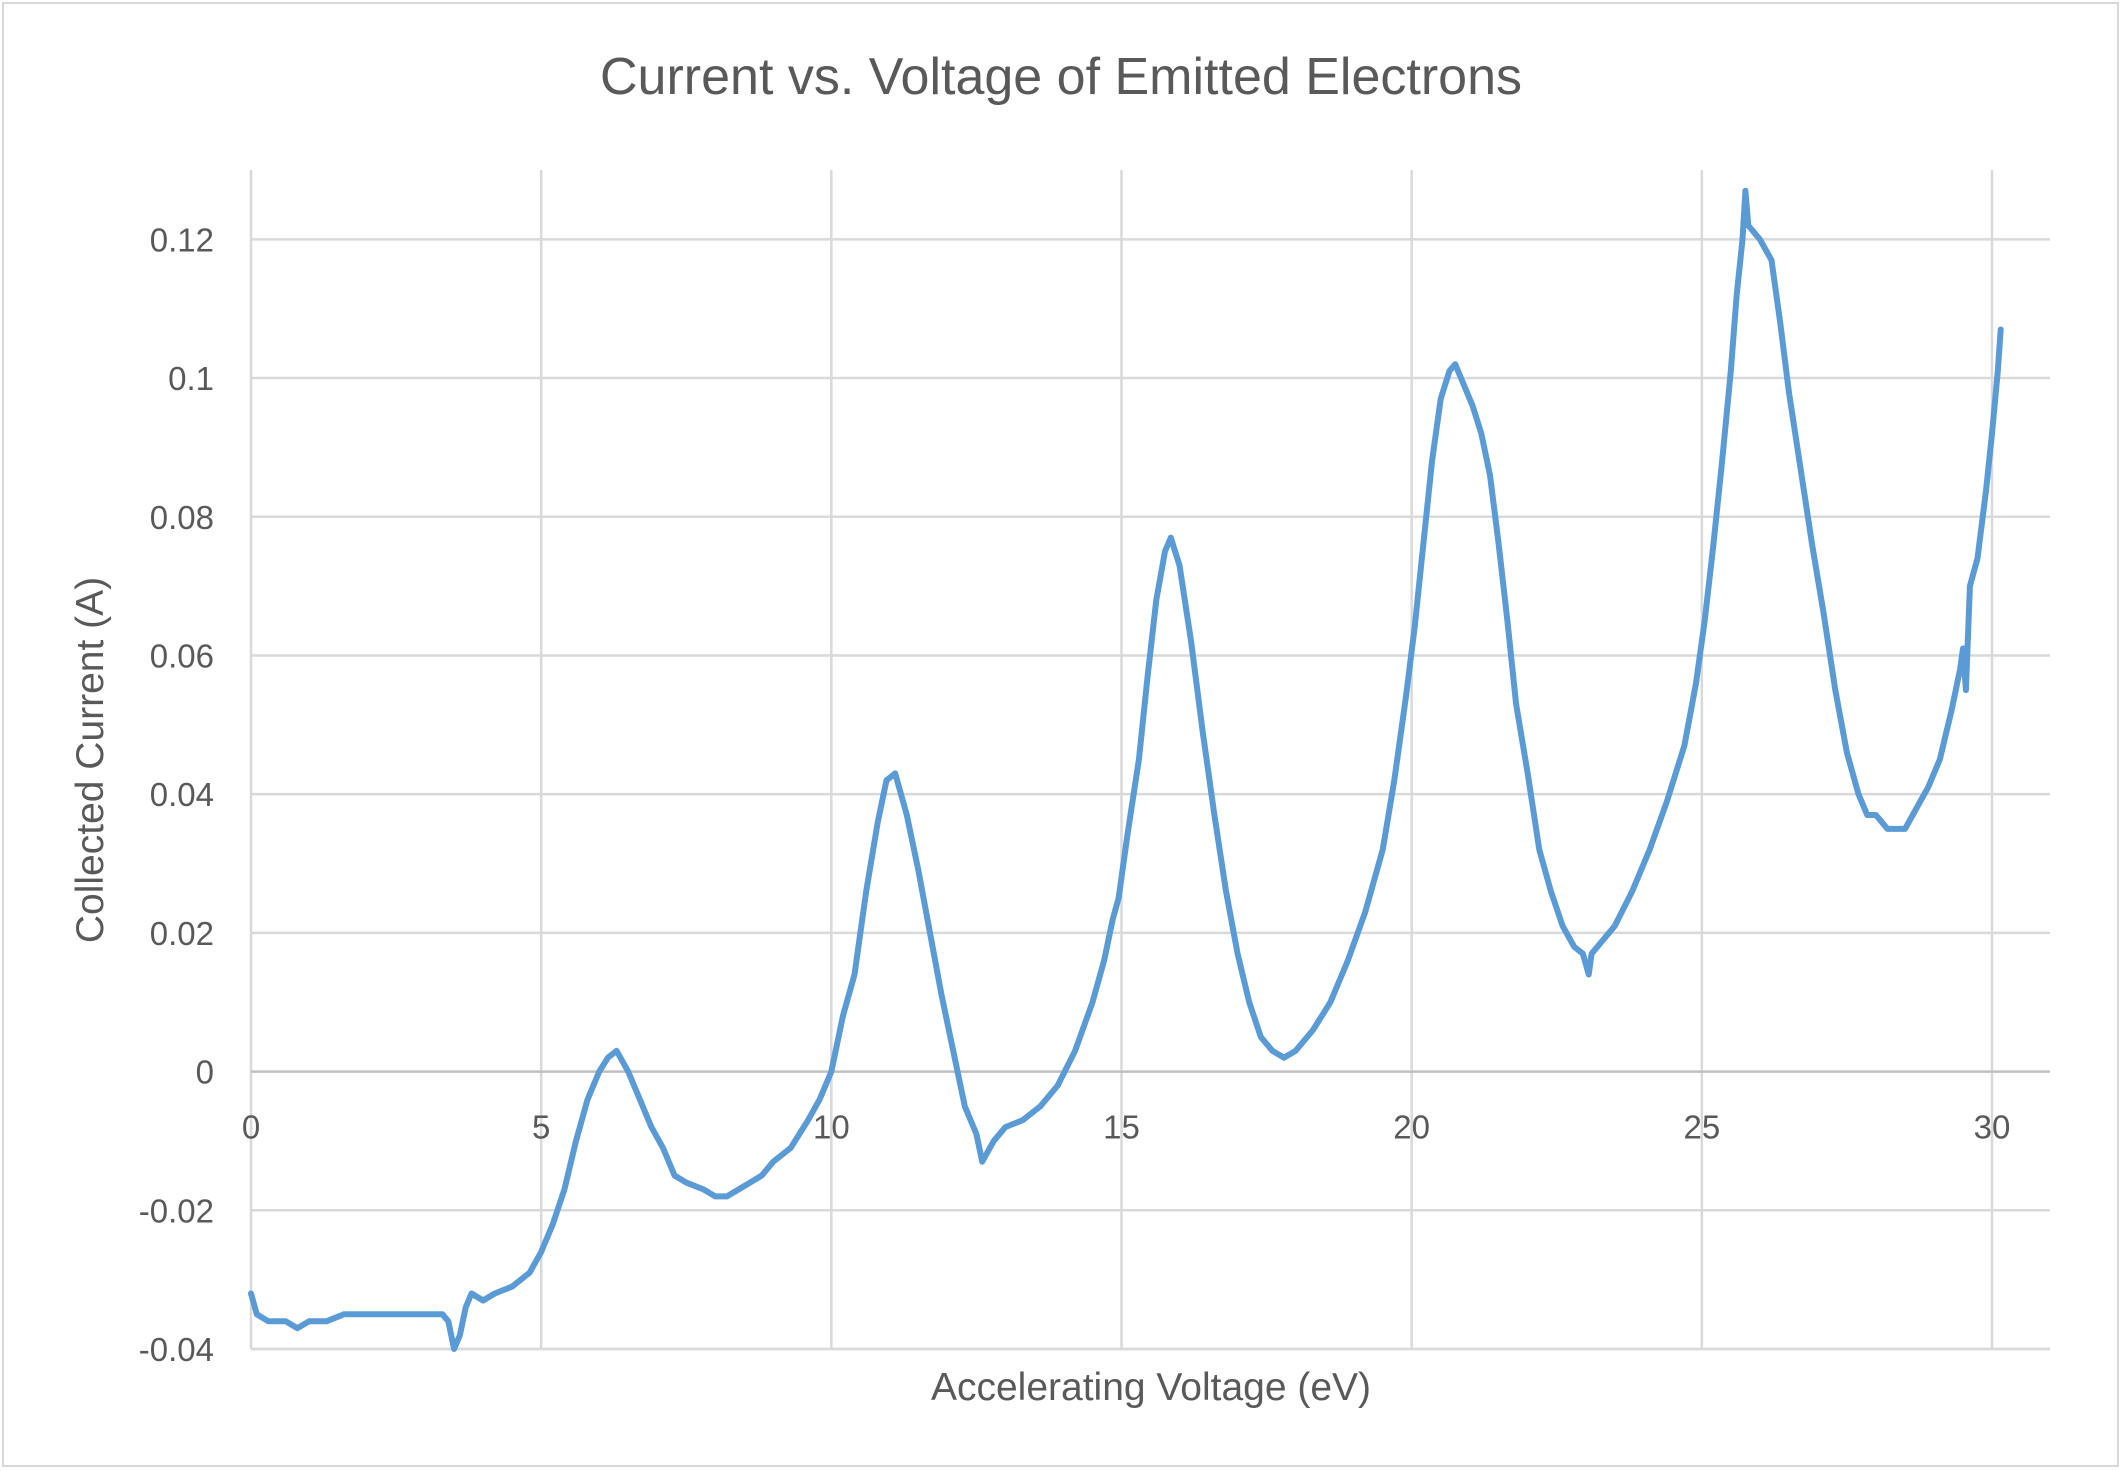 This screenshot has height=1471, width=2123. Describe the element at coordinates (251, 1127) in the screenshot. I see `x-tick-label: 0` at that location.